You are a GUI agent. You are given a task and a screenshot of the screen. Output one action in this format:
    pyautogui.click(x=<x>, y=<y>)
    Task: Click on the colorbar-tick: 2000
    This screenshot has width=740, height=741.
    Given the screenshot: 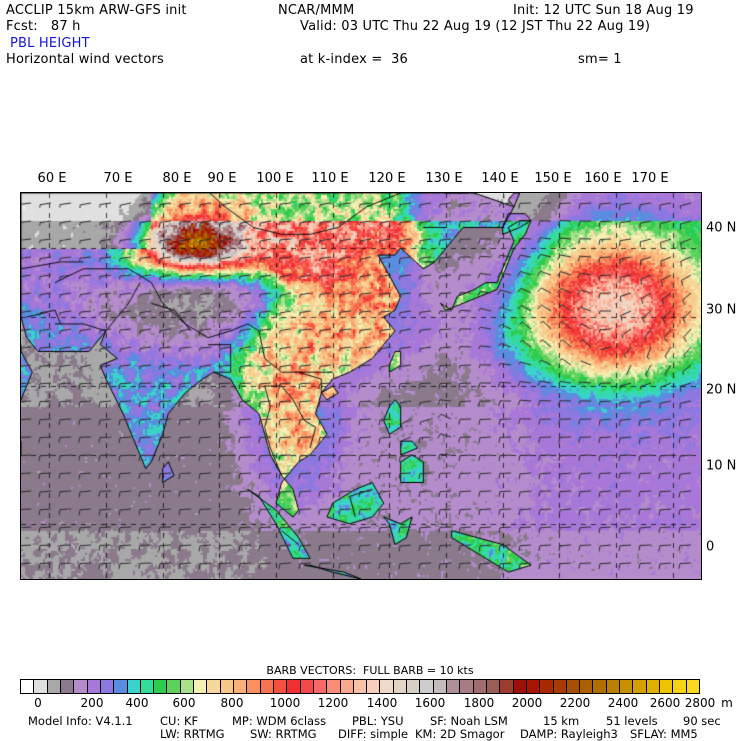 What is the action you would take?
    pyautogui.click(x=527, y=703)
    